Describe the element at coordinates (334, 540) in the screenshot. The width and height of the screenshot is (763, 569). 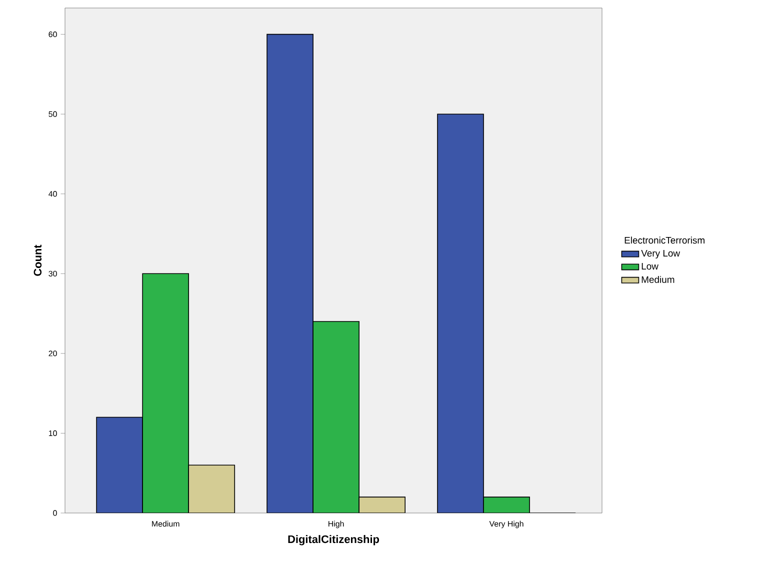
I see `x-axis-title: DigitalCitizenship` at that location.